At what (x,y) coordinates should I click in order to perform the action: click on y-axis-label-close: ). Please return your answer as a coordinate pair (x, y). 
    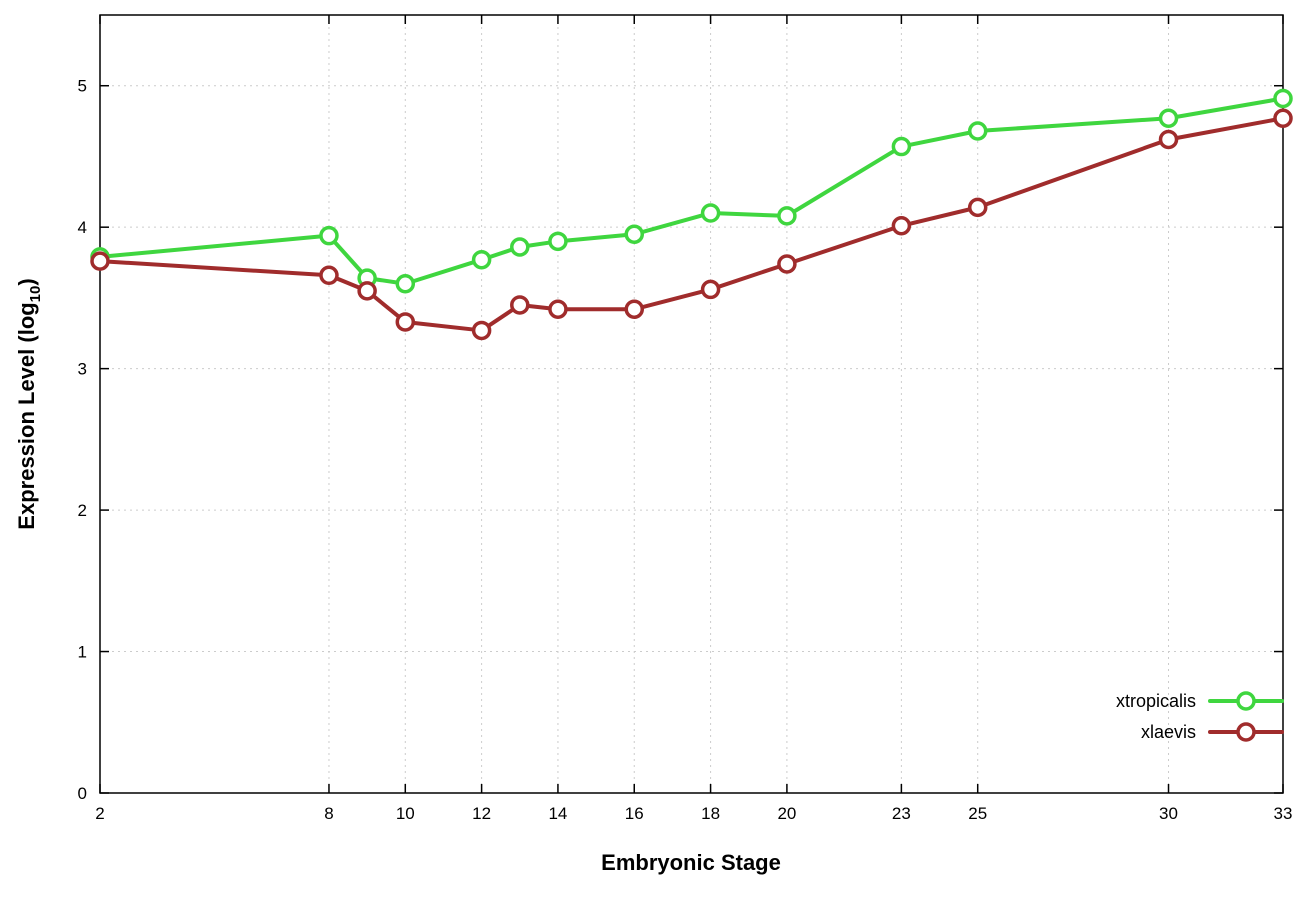
    Looking at the image, I should click on (26, 281).